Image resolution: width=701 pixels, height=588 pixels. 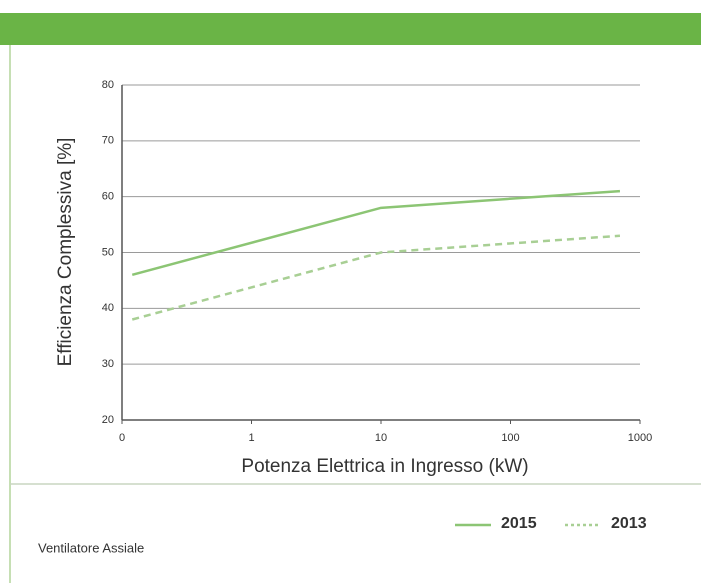 I want to click on x-tick-label: 10, so click(x=381, y=438).